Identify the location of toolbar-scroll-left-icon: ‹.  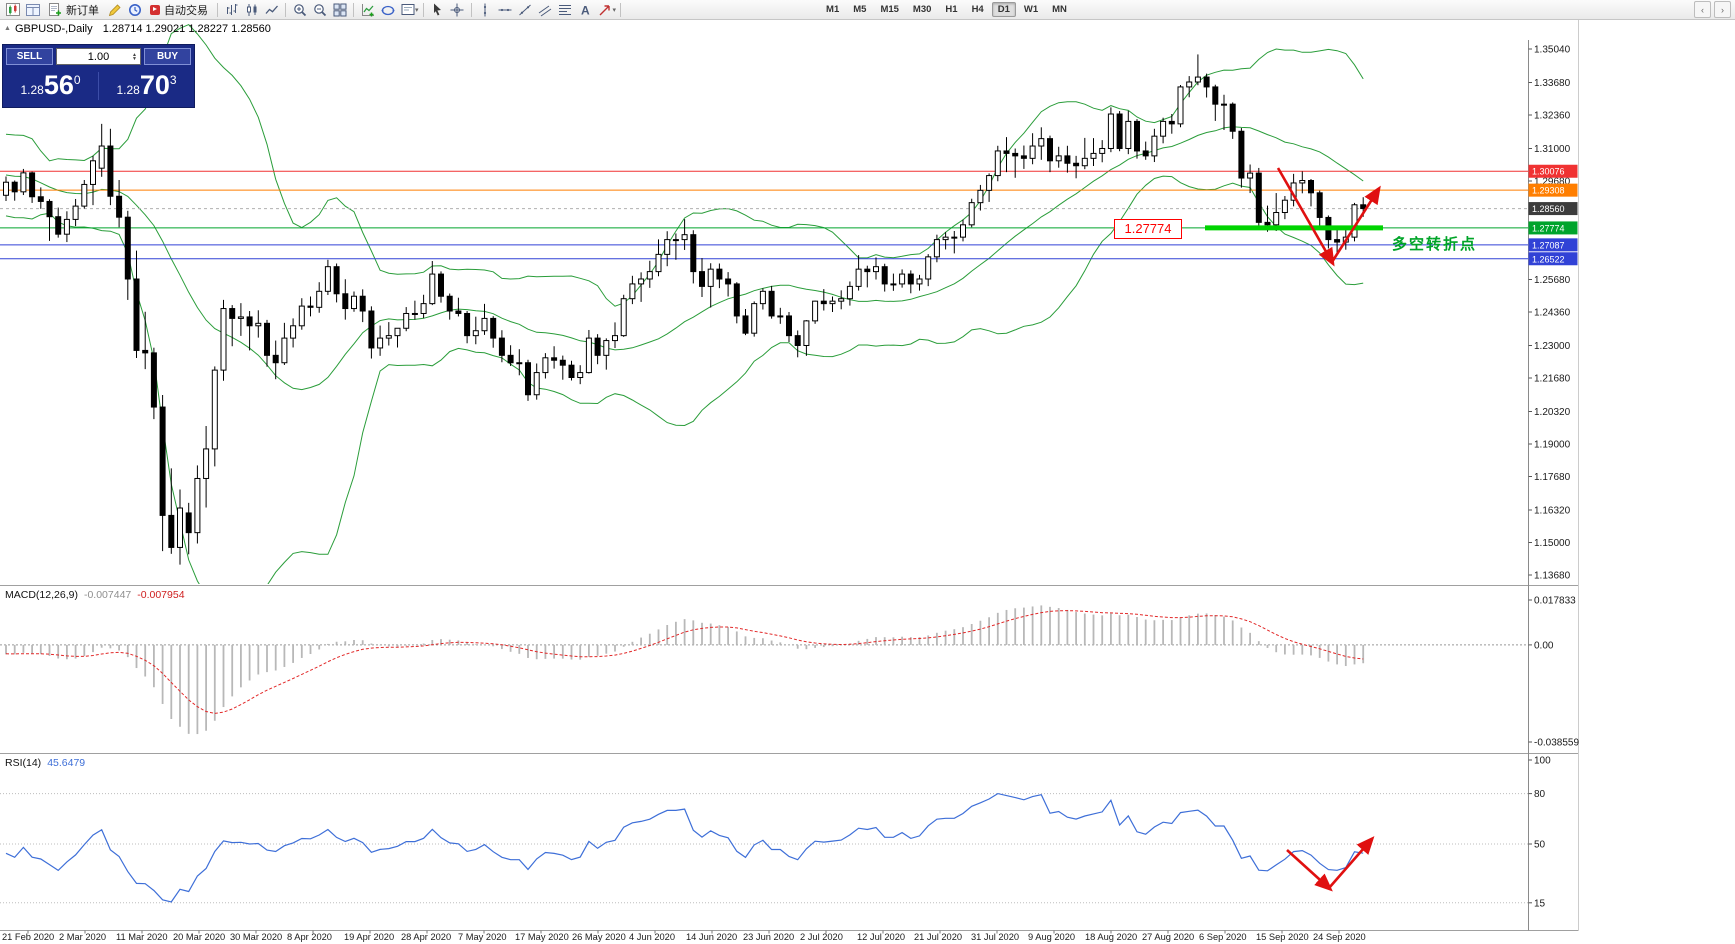
(1702, 9).